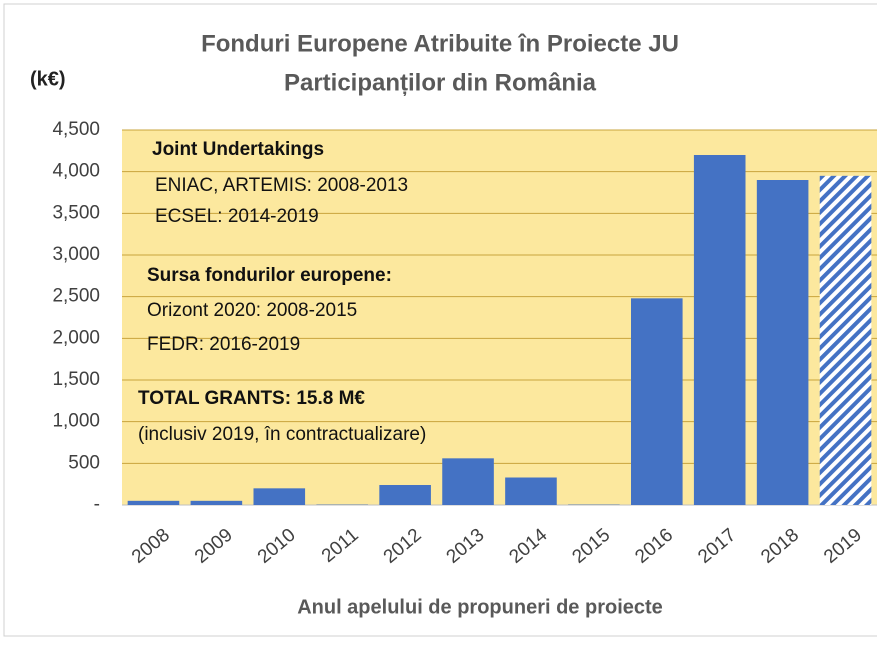 Image resolution: width=877 pixels, height=646 pixels. What do you see at coordinates (480, 607) in the screenshot?
I see `x-axis-label: Anul apelului de propuneri de proiecte` at bounding box center [480, 607].